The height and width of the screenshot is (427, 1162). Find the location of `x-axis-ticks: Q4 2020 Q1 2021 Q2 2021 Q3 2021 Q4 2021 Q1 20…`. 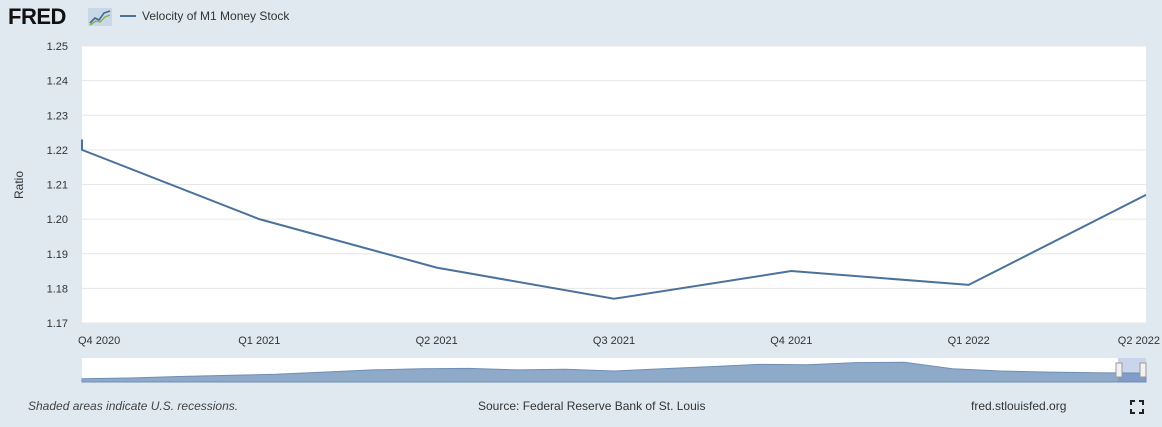

x-axis-ticks: Q4 2020 Q1 2021 Q2 2021 Q3 2021 Q4 2021 Q1 20… is located at coordinates (619, 341).